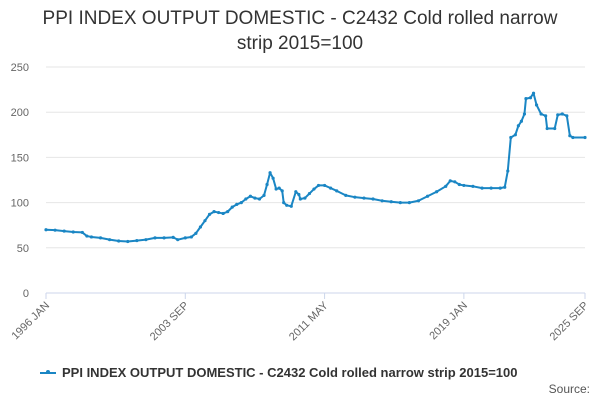 This screenshot has height=400, width=600. Describe the element at coordinates (309, 321) in the screenshot. I see `x-tick-label: 2011 MAY` at that location.